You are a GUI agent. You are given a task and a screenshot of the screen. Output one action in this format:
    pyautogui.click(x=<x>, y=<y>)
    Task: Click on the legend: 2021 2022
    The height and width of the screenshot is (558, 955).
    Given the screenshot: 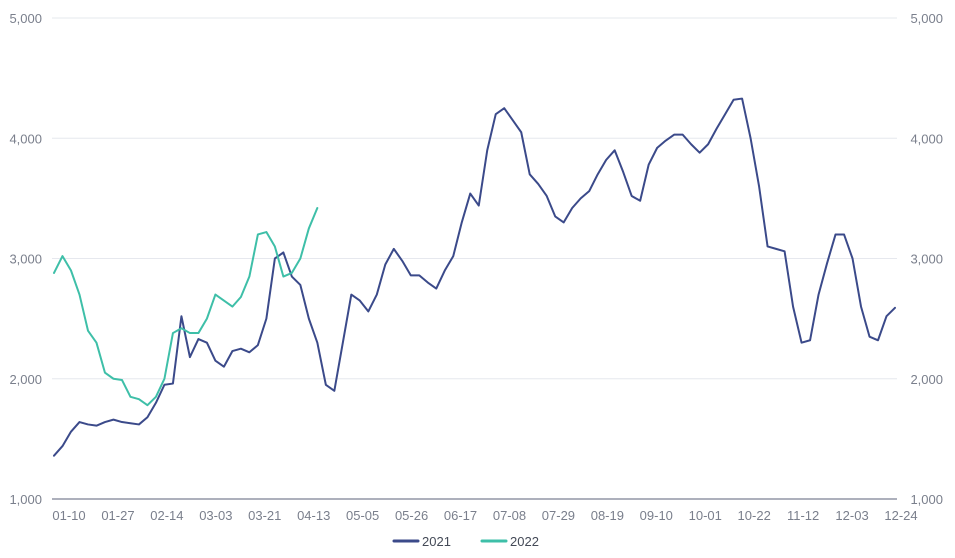 What is the action you would take?
    pyautogui.click(x=465, y=541)
    